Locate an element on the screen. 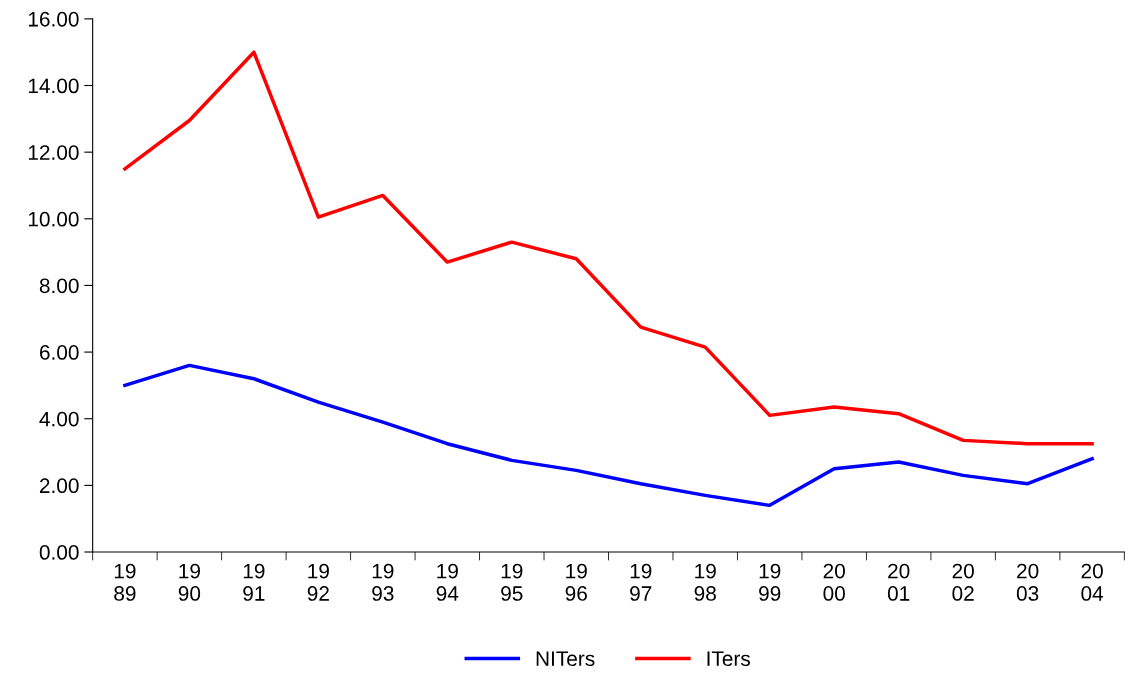 This screenshot has width=1130, height=674. y-tick-label: 10.00 is located at coordinates (53, 219).